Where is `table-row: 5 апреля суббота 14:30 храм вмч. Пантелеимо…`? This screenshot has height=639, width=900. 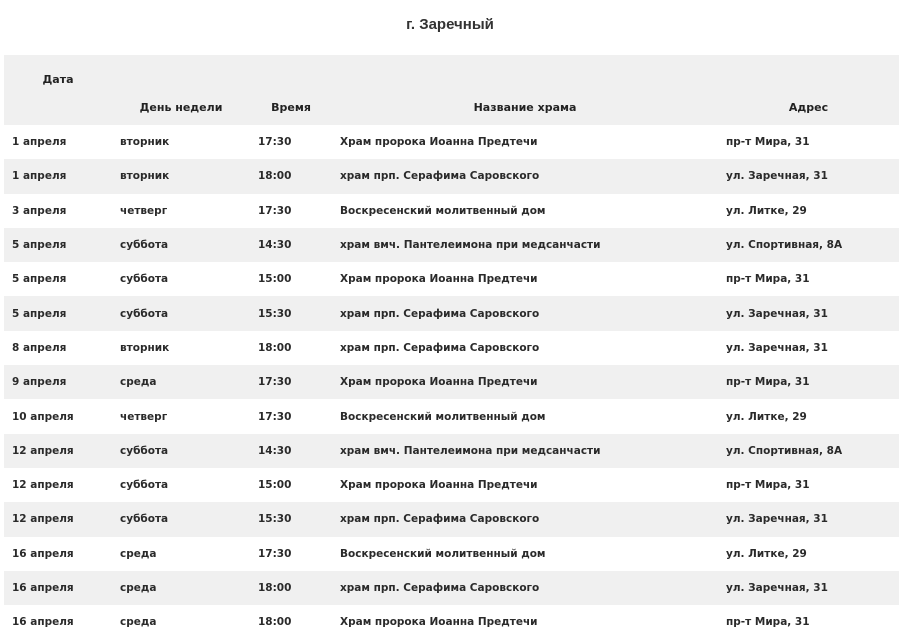
table-row: 5 апреля суббота 14:30 храм вмч. Пантелеимо… is located at coordinates (451, 245).